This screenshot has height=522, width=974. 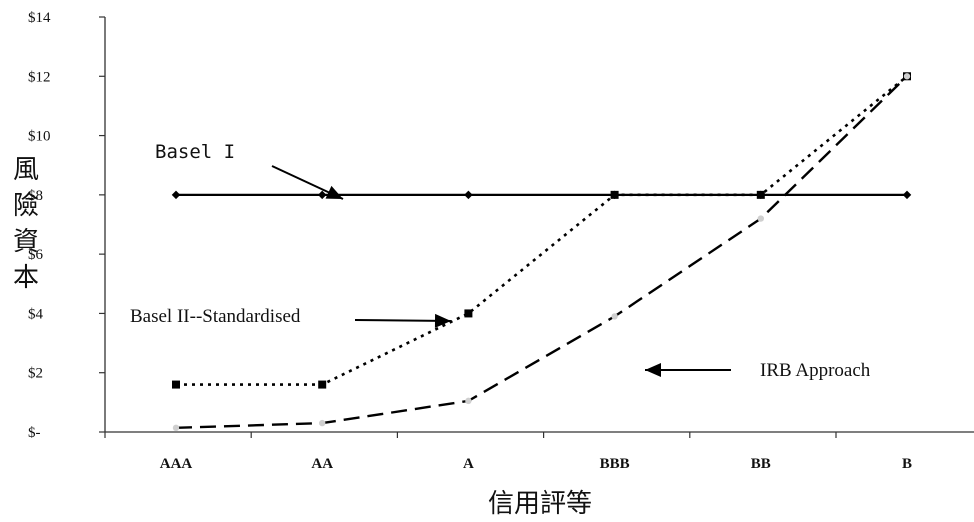 I want to click on annotation-basel-ii-arrow-shaft, so click(x=403, y=320).